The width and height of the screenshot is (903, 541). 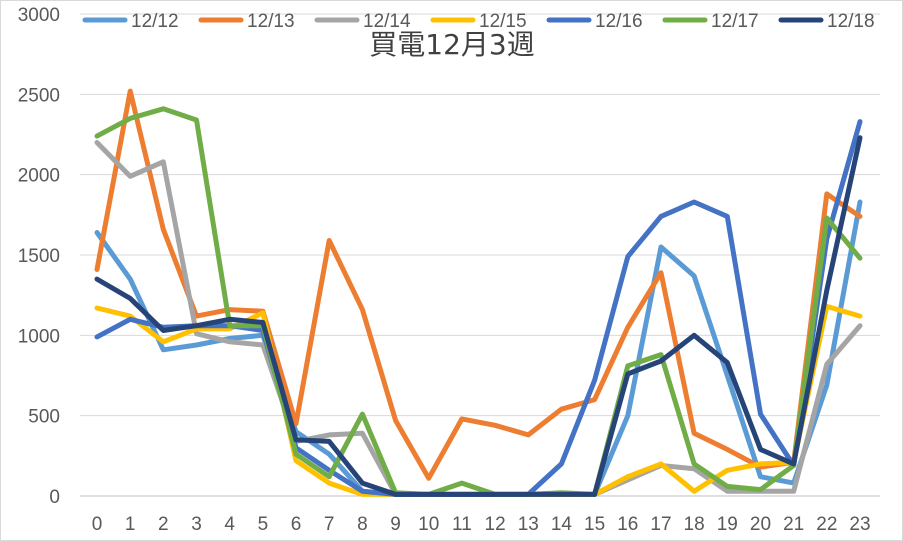 What do you see at coordinates (594, 524) in the screenshot?
I see `x-tick-label: 15` at bounding box center [594, 524].